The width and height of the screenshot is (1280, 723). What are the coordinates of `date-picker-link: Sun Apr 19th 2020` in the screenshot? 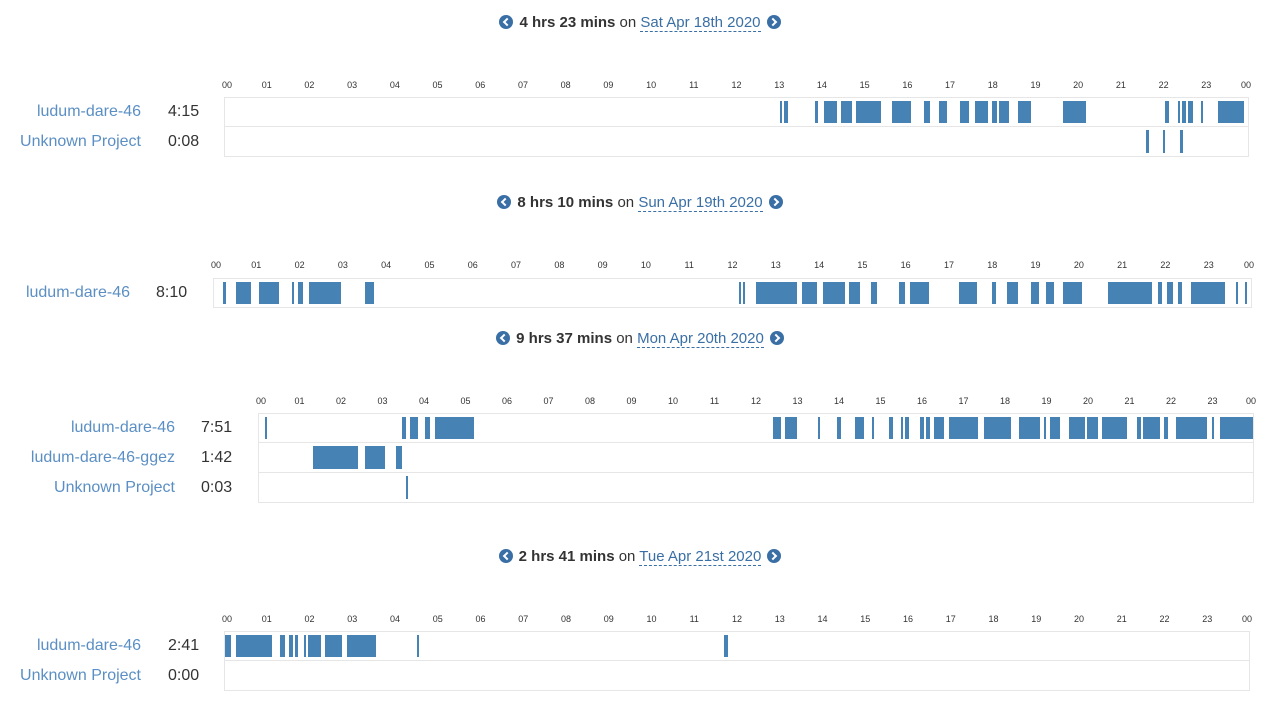 It's located at (700, 203).